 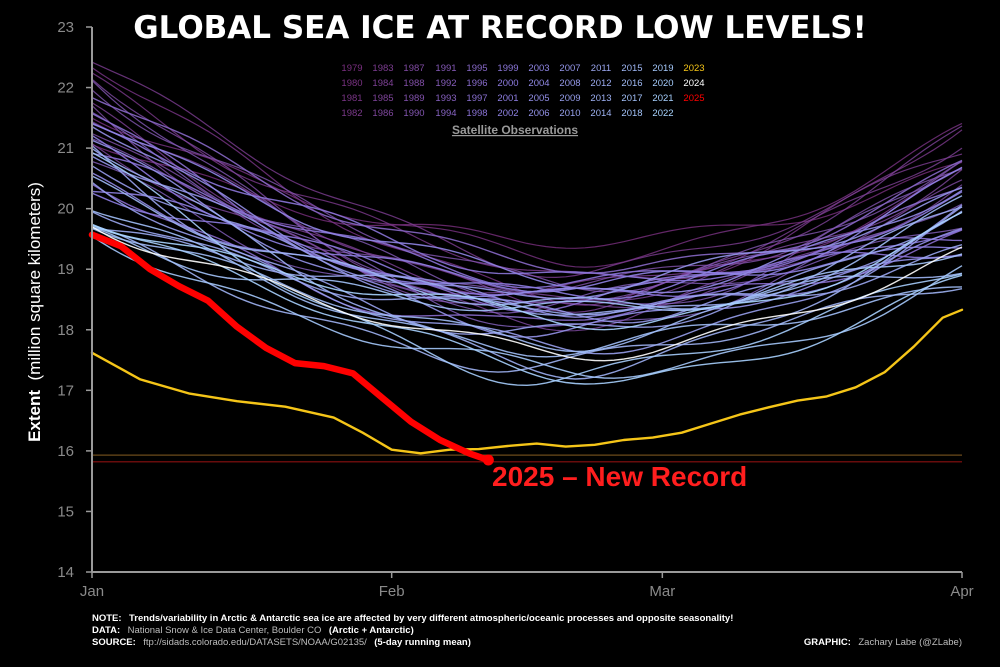 What do you see at coordinates (619, 476) in the screenshot?
I see `record-annotation: 2025 – New Record` at bounding box center [619, 476].